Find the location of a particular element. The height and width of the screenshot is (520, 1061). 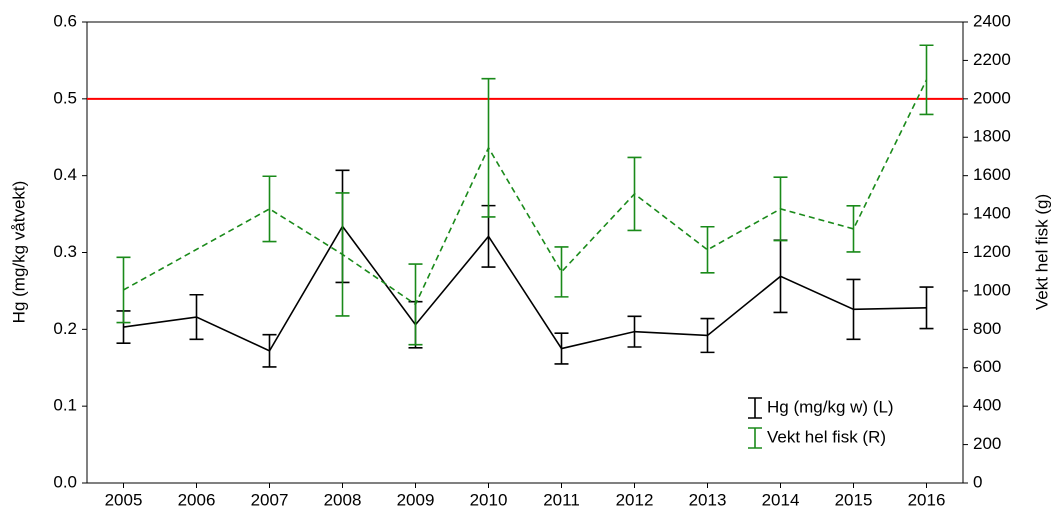

y2-tick-label: 2400 is located at coordinates (992, 20).